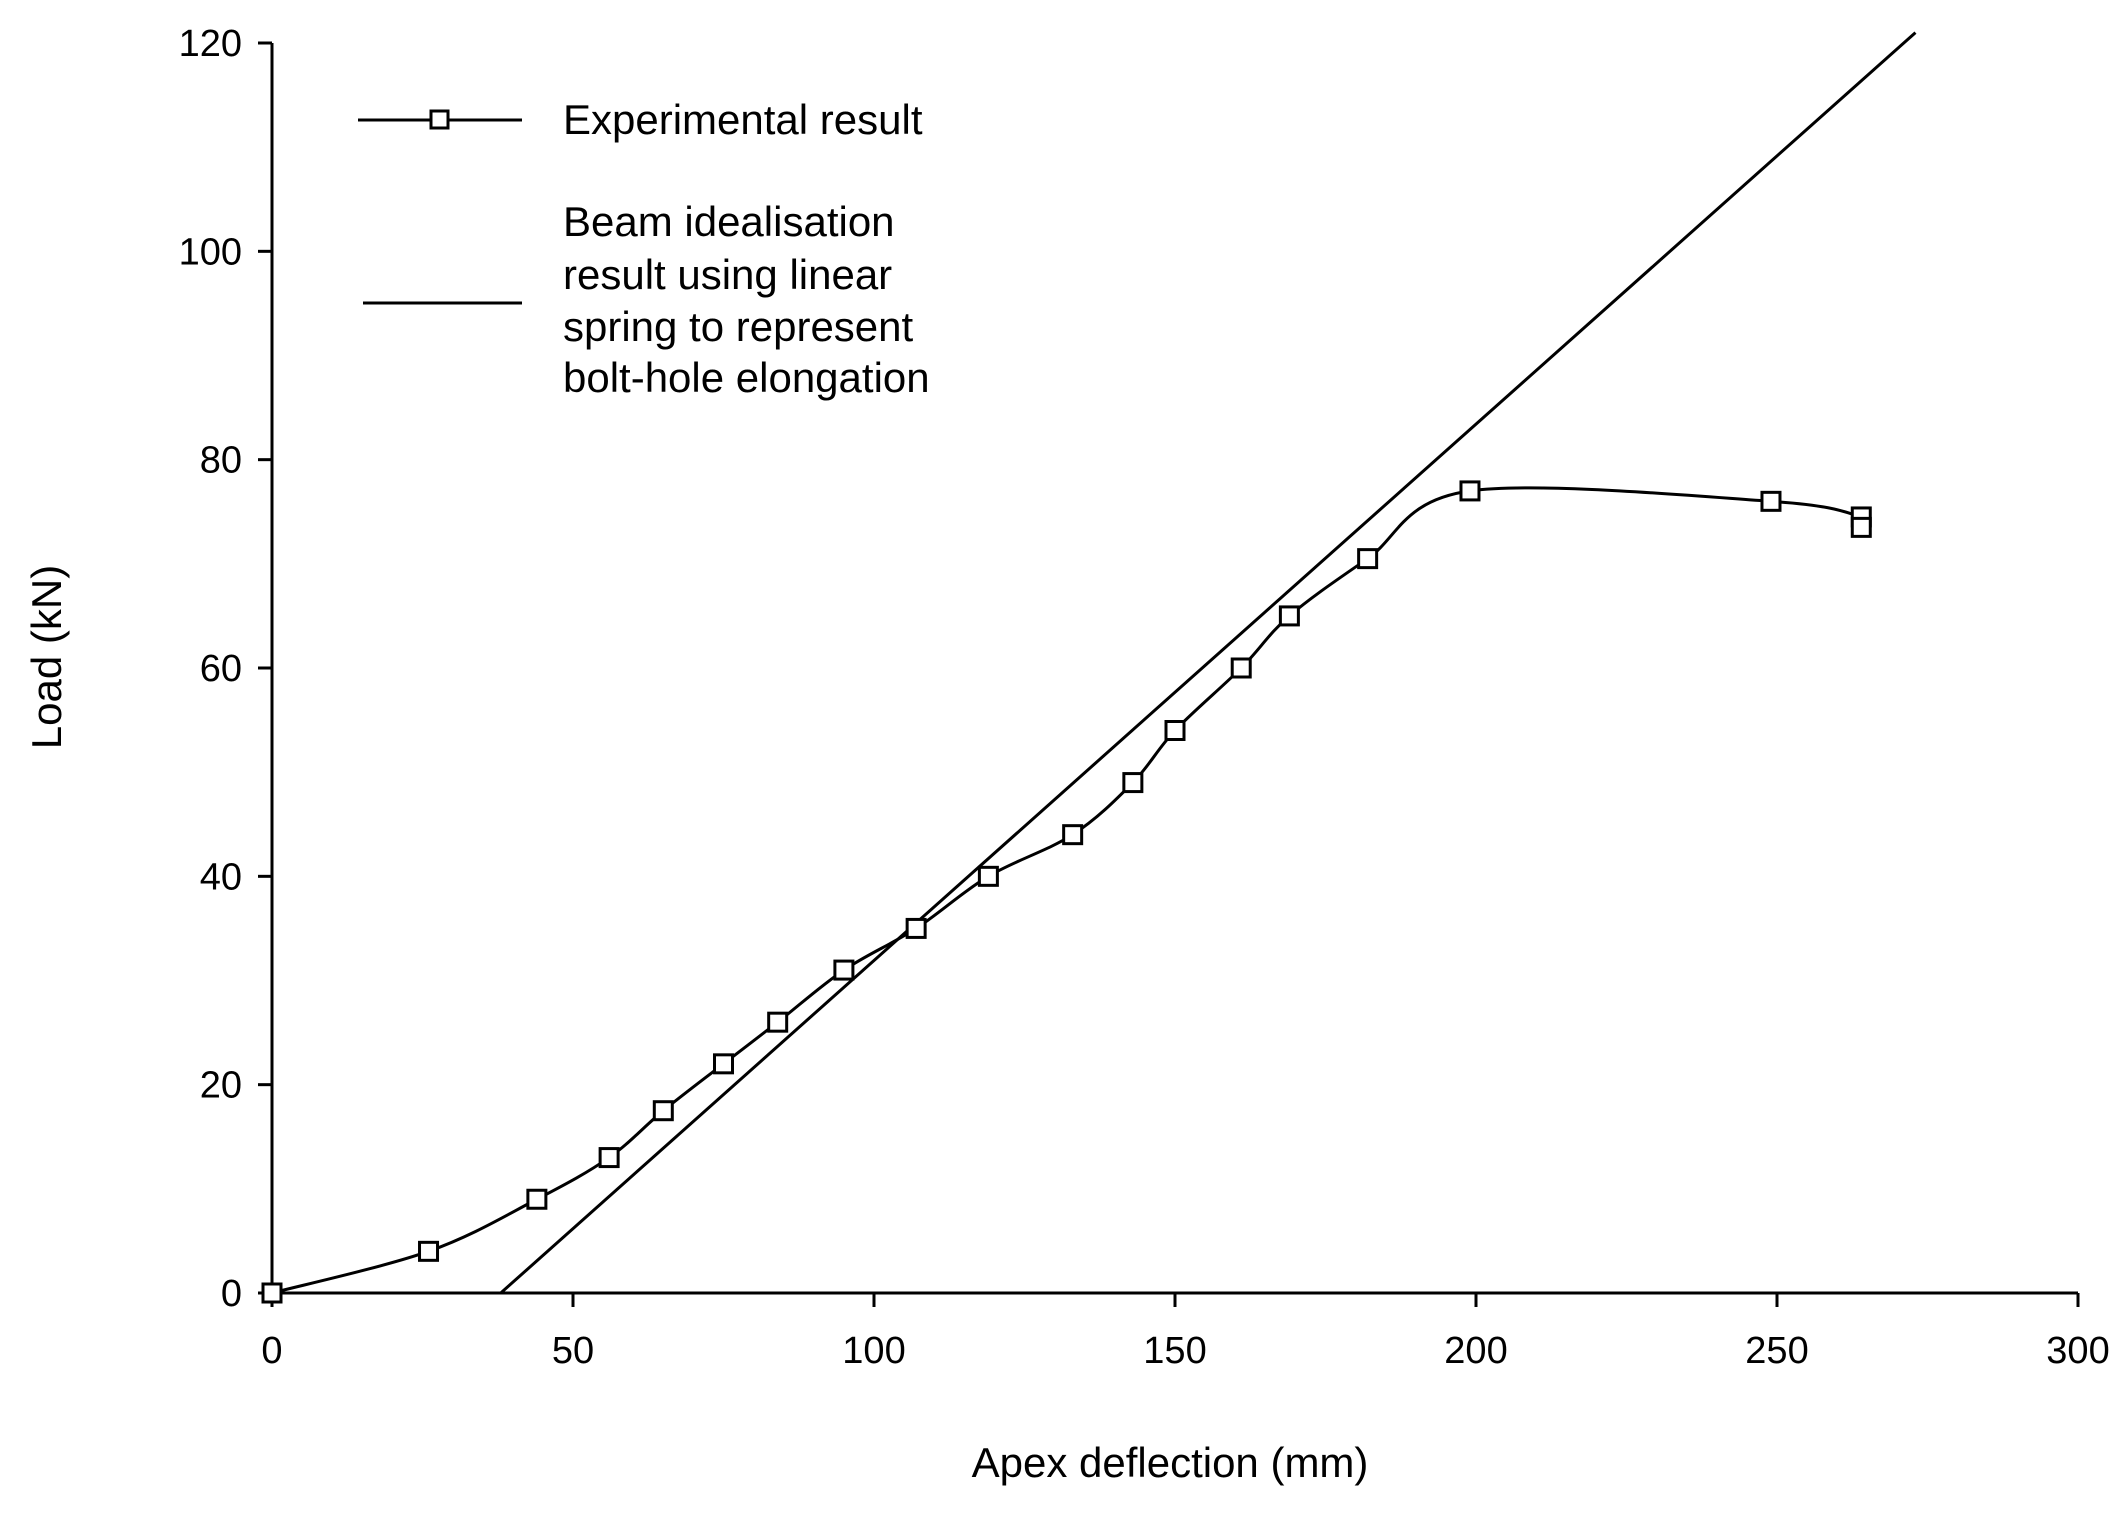 Image resolution: width=2128 pixels, height=1513 pixels. Describe the element at coordinates (221, 461) in the screenshot. I see `y-tick-label: 80` at that location.